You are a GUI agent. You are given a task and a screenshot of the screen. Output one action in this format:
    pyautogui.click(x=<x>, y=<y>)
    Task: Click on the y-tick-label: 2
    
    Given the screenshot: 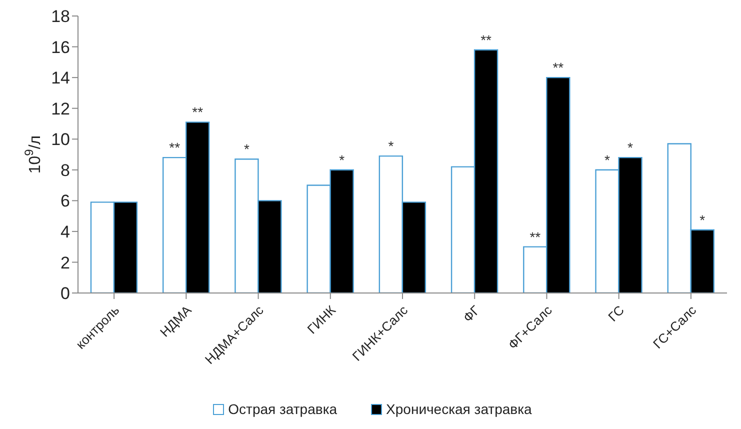 What is the action you would take?
    pyautogui.click(x=65, y=262)
    